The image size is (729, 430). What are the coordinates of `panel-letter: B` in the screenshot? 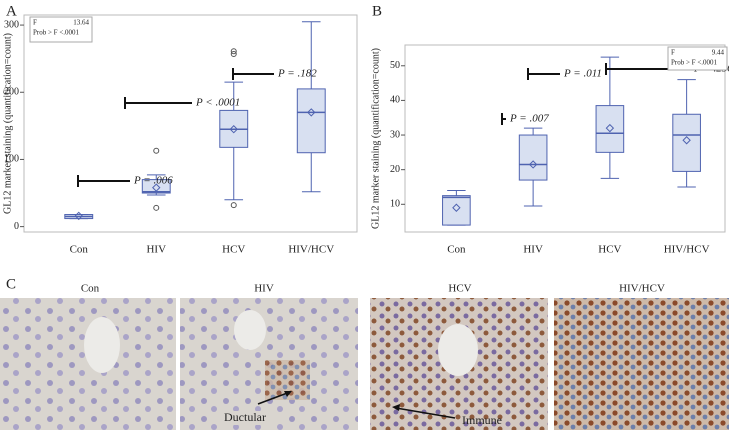 It's located at (377, 11).